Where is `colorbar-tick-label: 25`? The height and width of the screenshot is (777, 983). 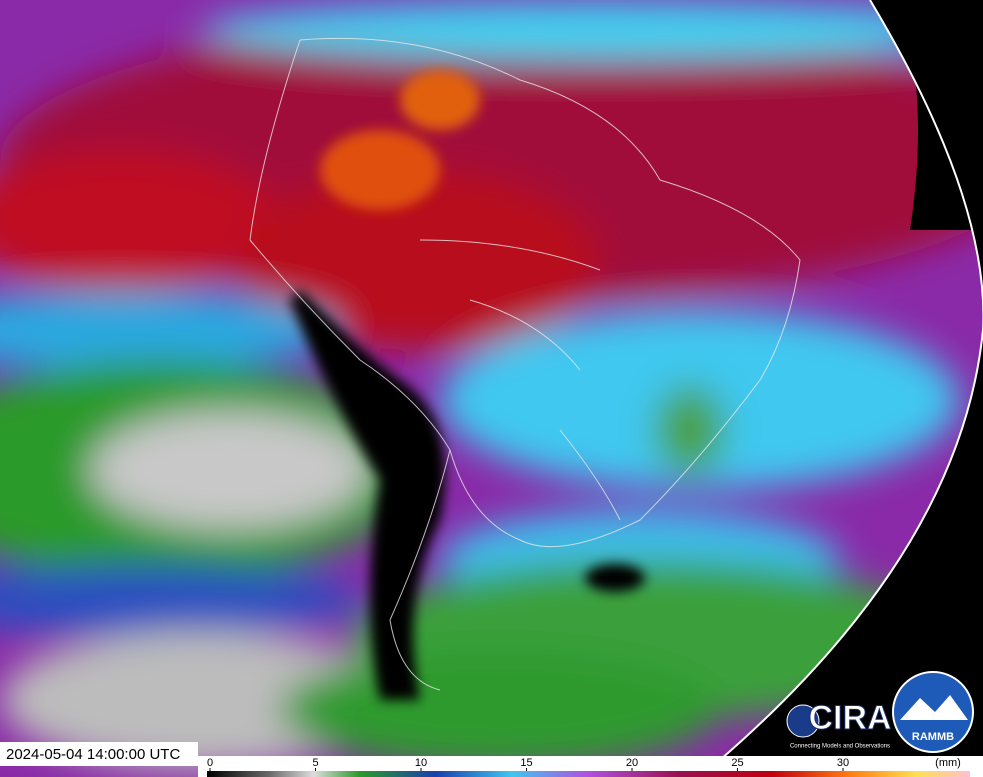 colorbar-tick-label: 25 is located at coordinates (737, 763).